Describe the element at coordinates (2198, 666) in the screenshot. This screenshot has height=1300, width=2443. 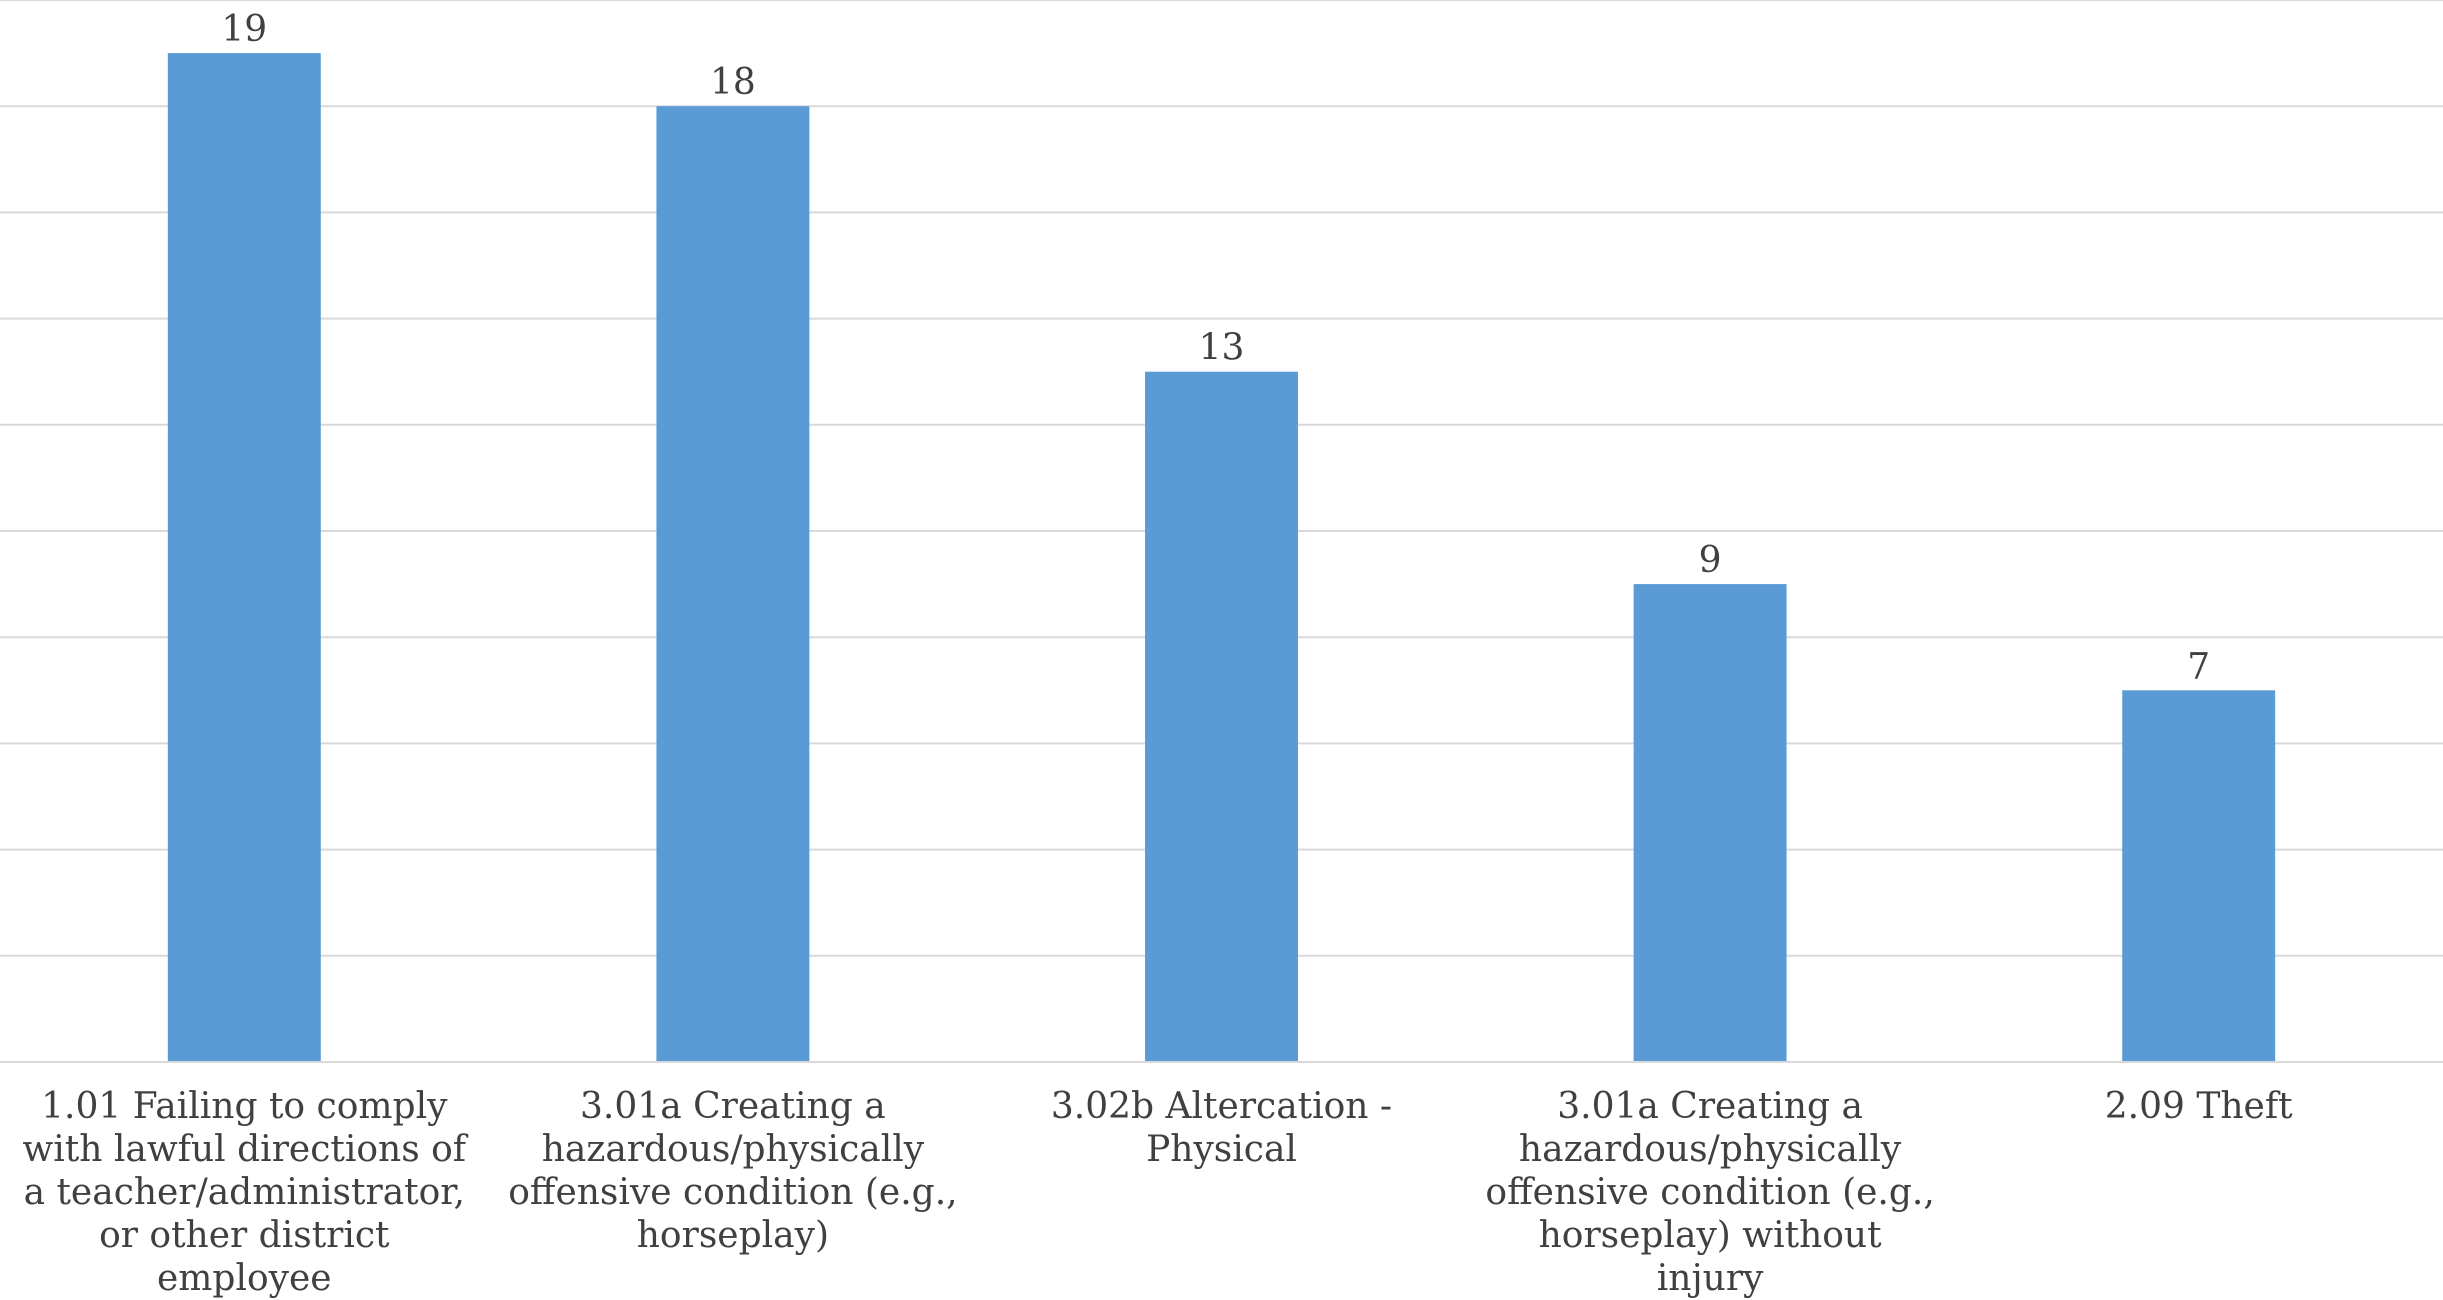
I see `data-label: 7` at that location.